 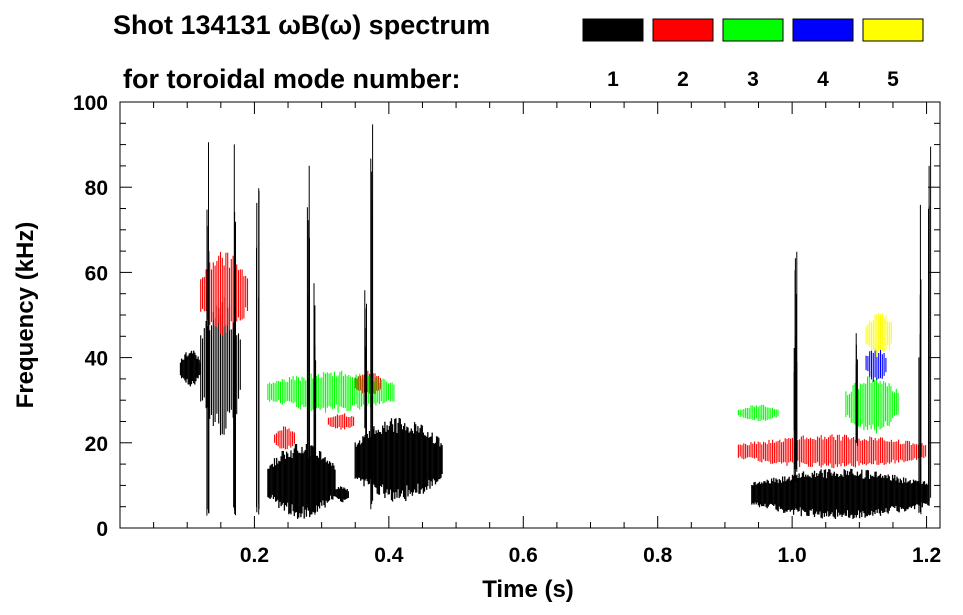 I want to click on y-tick-label: 20, so click(x=96, y=444).